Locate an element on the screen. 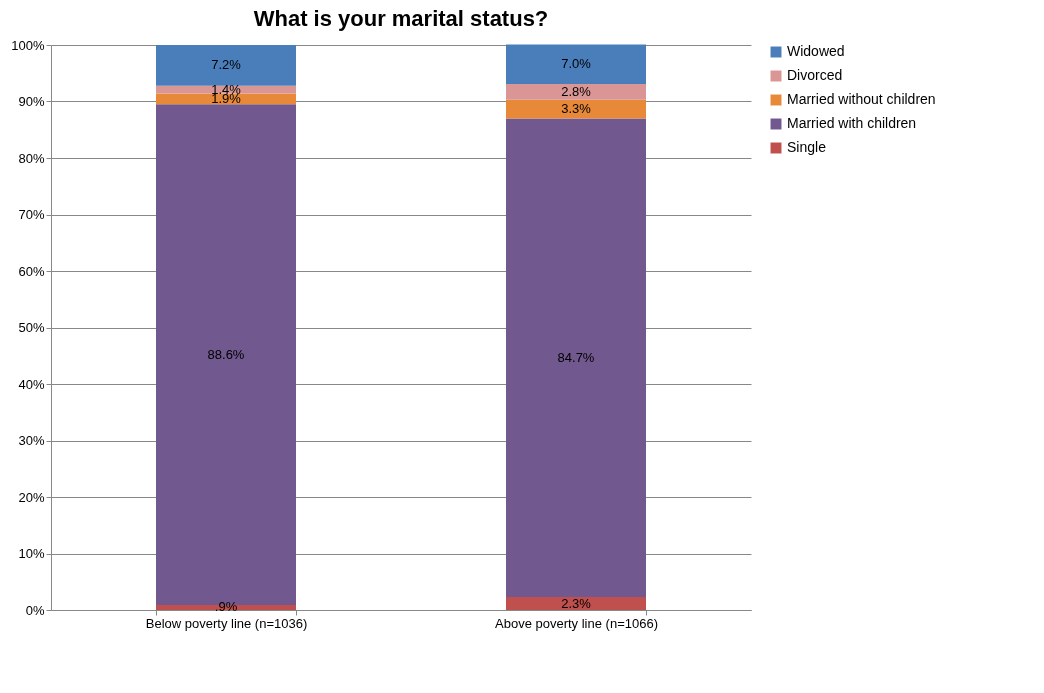  data-label: 3.3% is located at coordinates (576, 109).